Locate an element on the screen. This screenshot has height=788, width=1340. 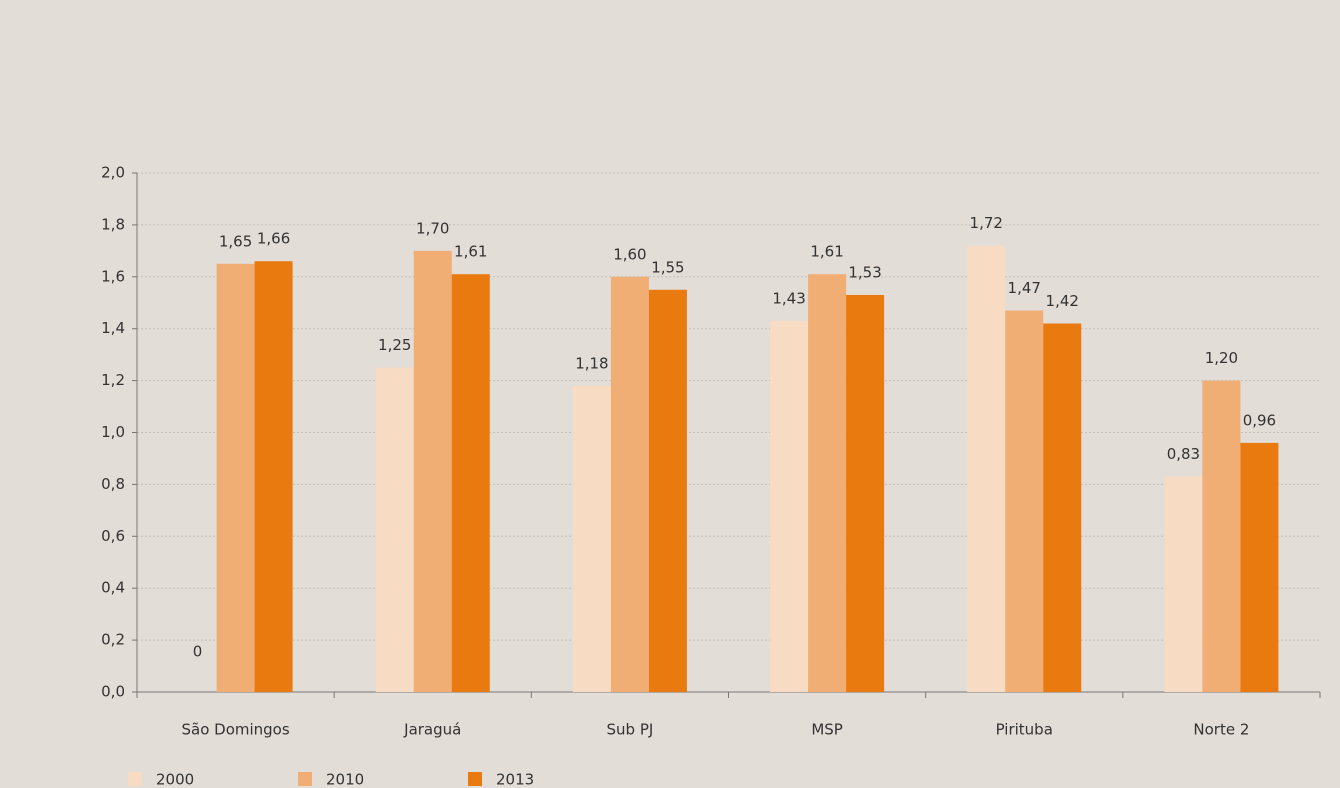
x-tick-label: São Domingos is located at coordinates (235, 730).